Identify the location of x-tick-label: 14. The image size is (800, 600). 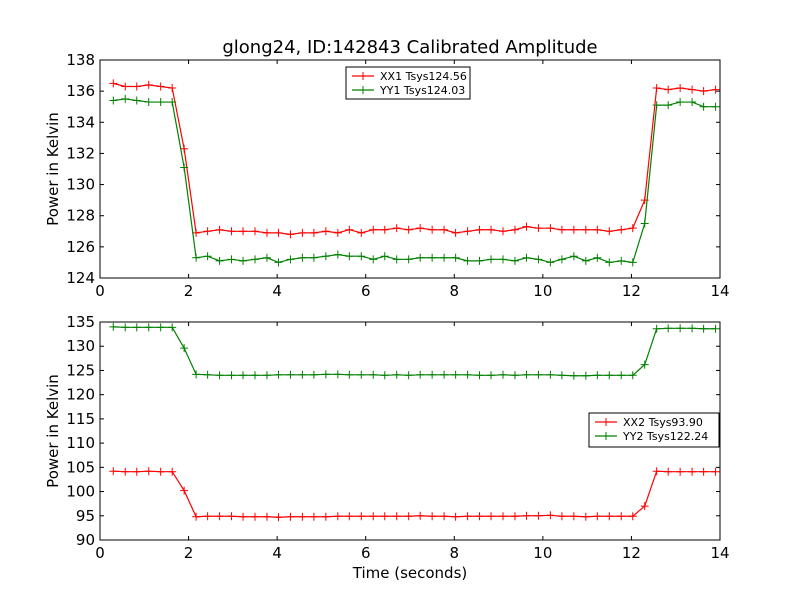
(719, 291).